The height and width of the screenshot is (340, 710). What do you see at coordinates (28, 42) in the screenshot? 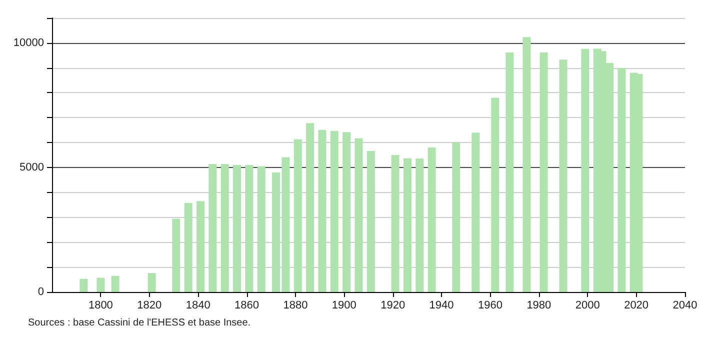
I see `y-tick-label: 10000` at bounding box center [28, 42].